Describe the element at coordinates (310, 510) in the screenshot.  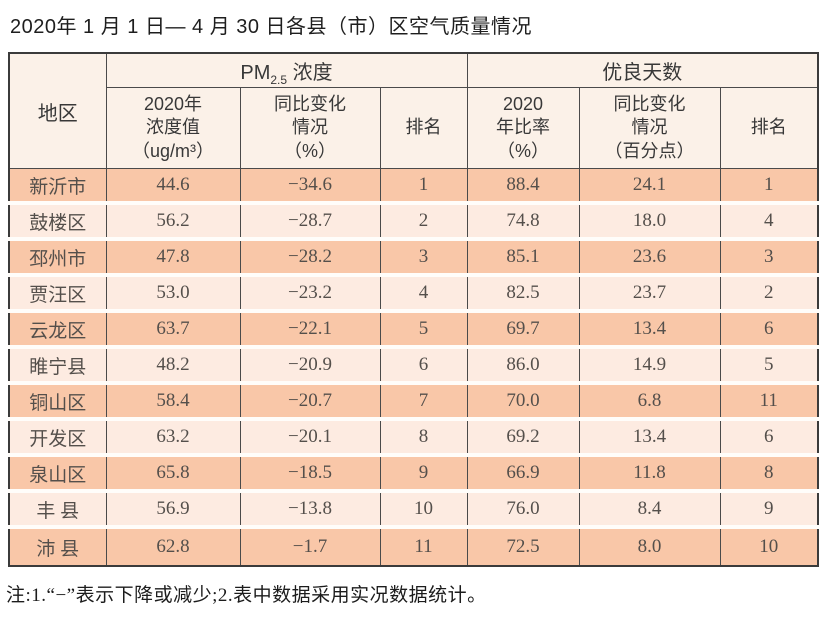
I see `pm25-change-cell: −13.8` at that location.